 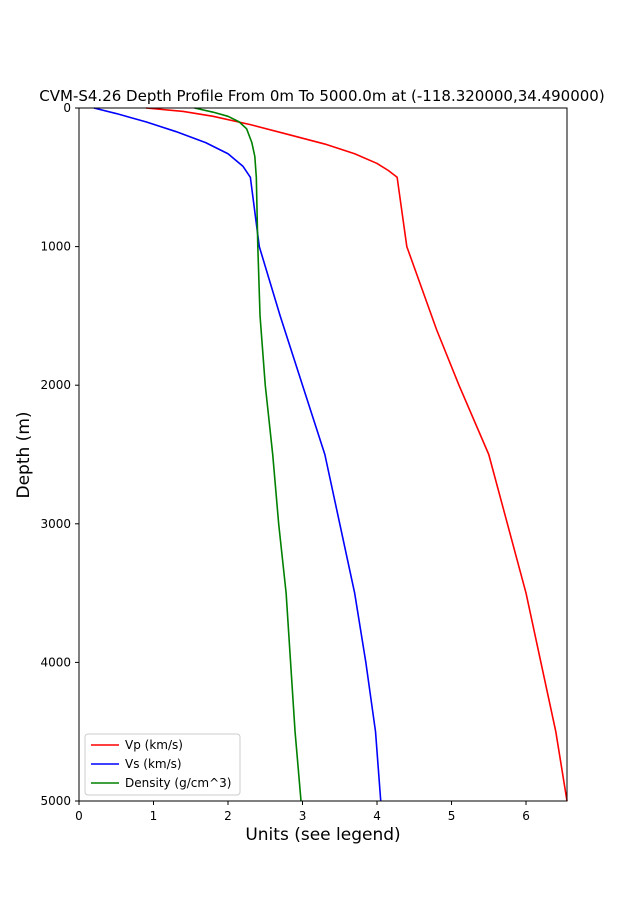 What do you see at coordinates (55, 385) in the screenshot?
I see `y-tick-label: 2000` at bounding box center [55, 385].